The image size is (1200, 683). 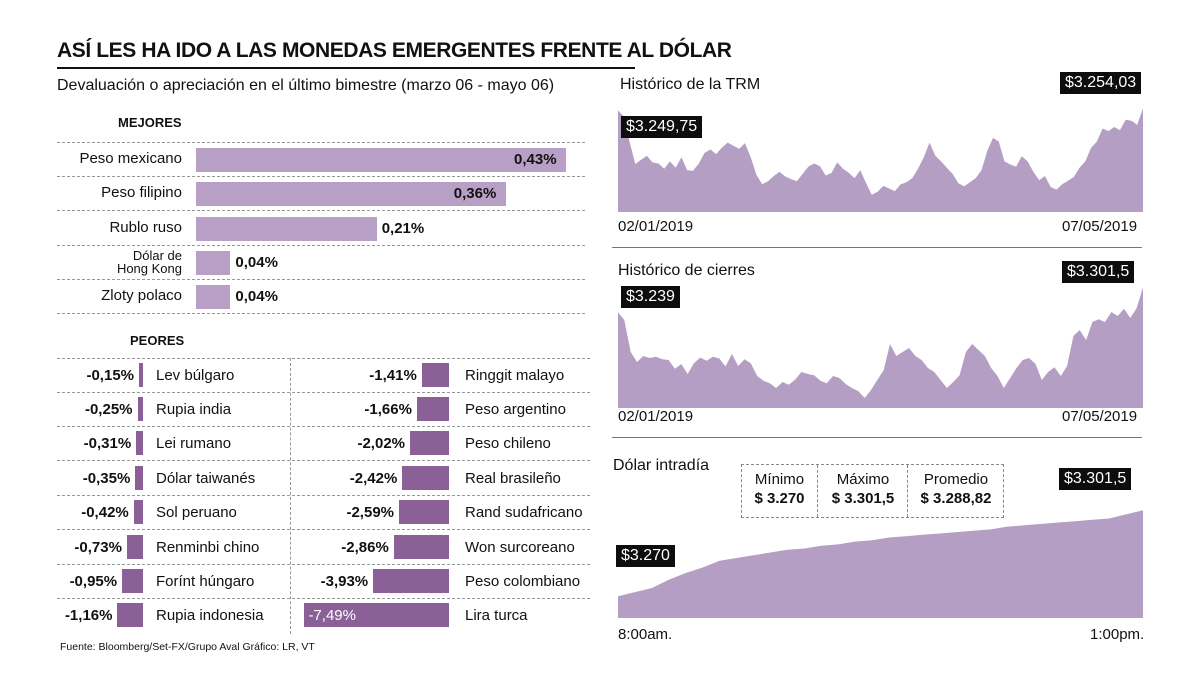 What do you see at coordinates (388, 409) in the screenshot?
I see `bar-value: -1,66%` at bounding box center [388, 409].